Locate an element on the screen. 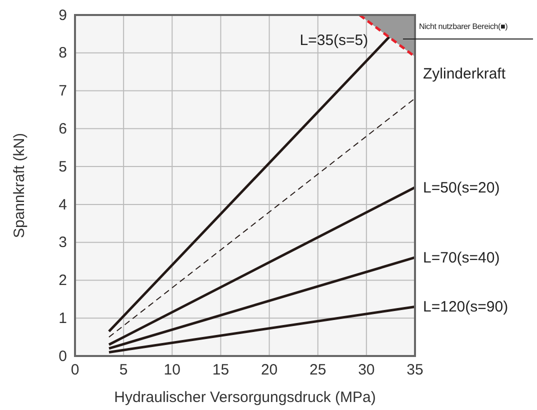 The image size is (537, 410). y-tick-label: 5 is located at coordinates (62, 167).